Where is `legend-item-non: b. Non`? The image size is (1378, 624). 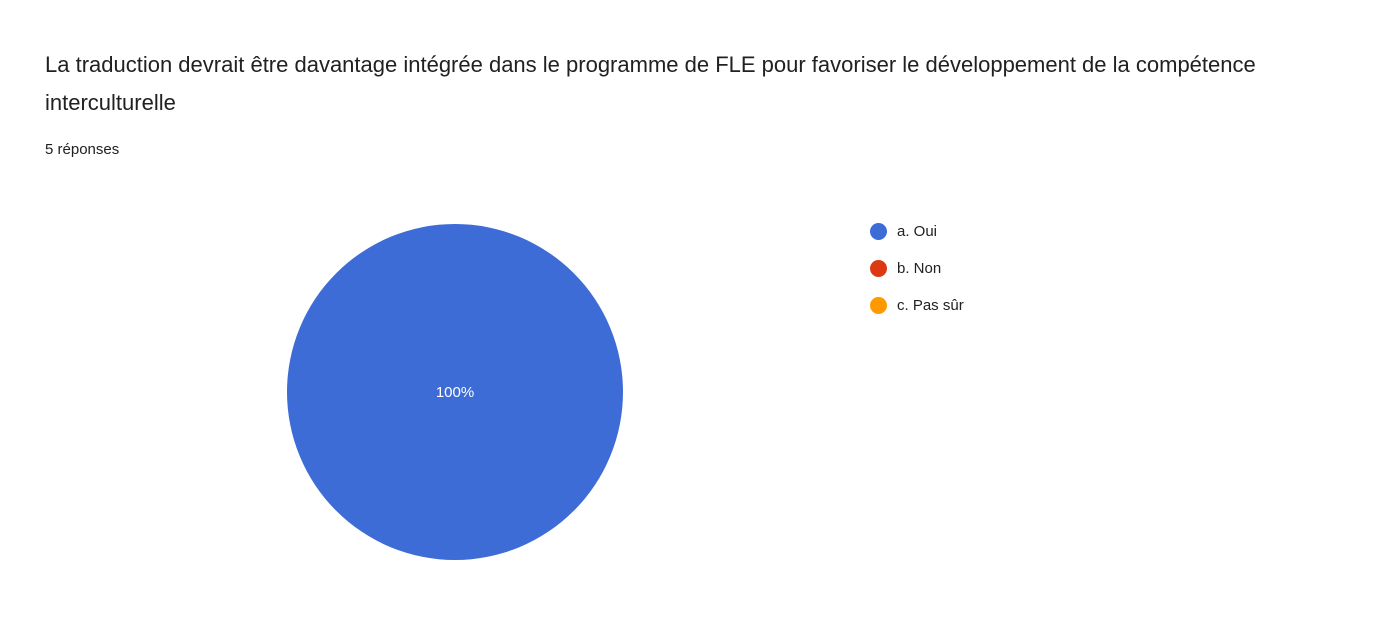 legend-item-non: b. Non is located at coordinates (917, 268).